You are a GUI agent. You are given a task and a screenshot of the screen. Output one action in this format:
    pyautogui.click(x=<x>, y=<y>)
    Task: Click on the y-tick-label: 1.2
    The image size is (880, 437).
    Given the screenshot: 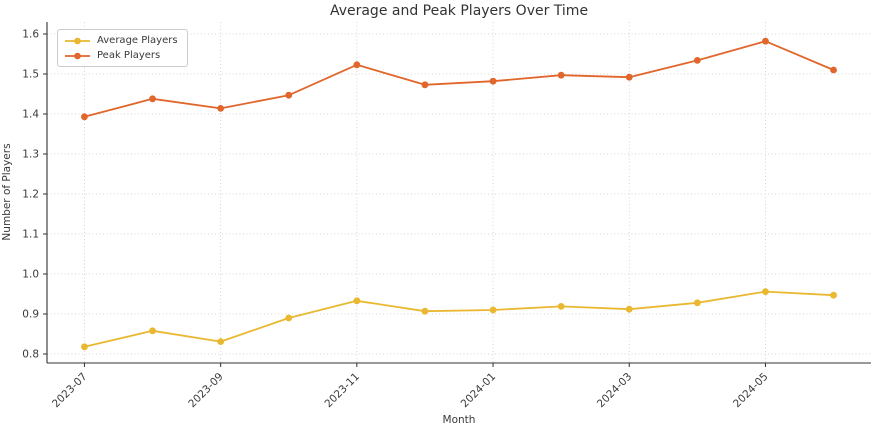 What is the action you would take?
    pyautogui.click(x=30, y=195)
    